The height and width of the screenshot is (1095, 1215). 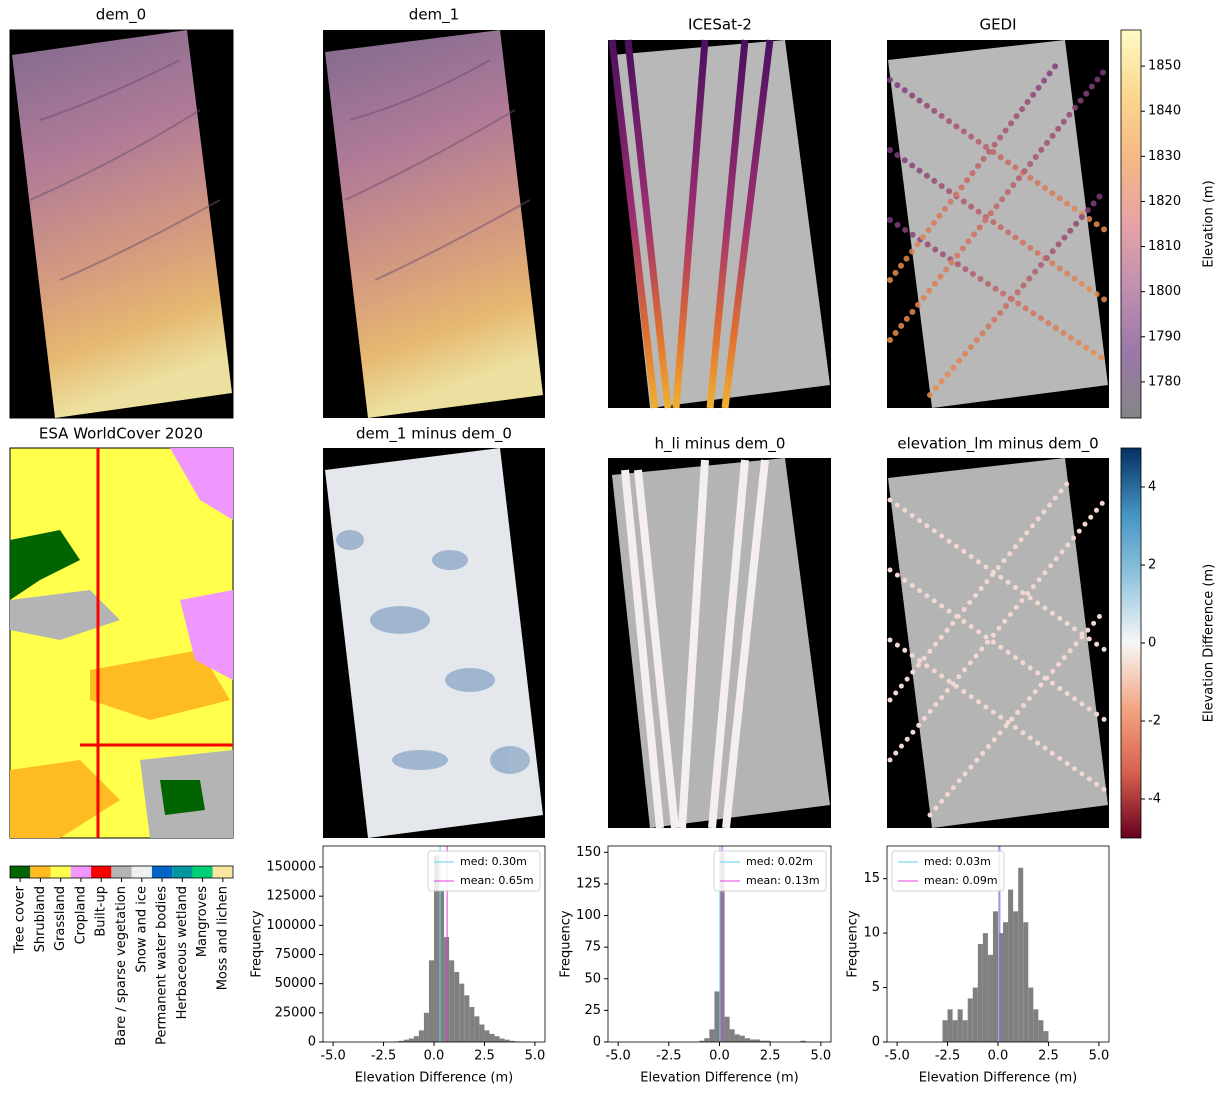 I want to click on tick-label: 1840, so click(x=1164, y=111).